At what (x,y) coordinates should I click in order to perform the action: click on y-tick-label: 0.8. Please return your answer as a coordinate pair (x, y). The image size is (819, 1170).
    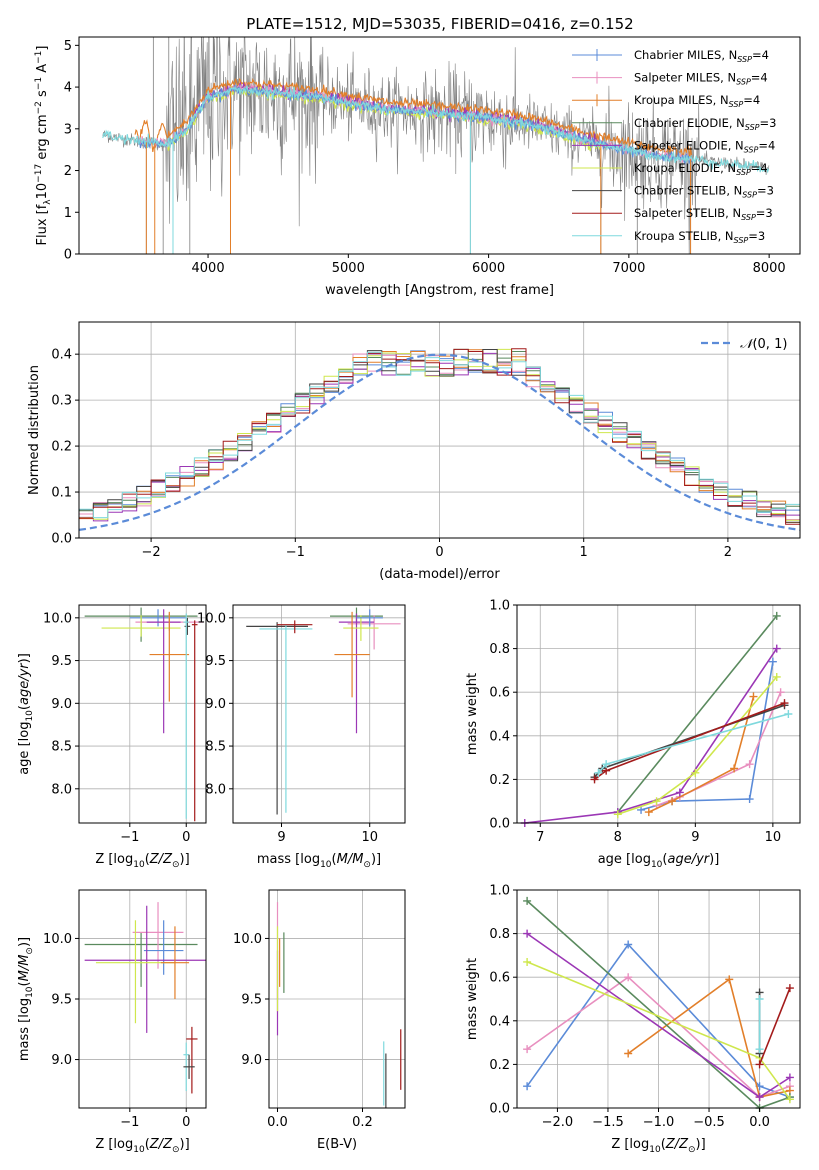
    Looking at the image, I should click on (499, 649).